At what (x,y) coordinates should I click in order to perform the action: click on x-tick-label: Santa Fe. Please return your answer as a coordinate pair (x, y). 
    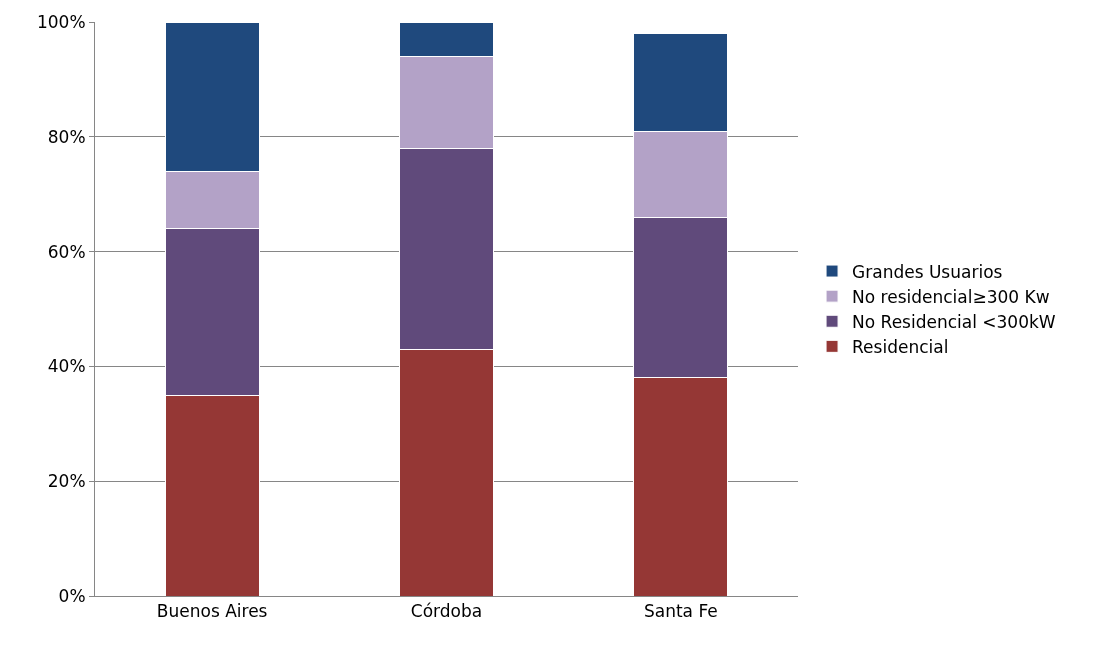
    Looking at the image, I should click on (680, 611).